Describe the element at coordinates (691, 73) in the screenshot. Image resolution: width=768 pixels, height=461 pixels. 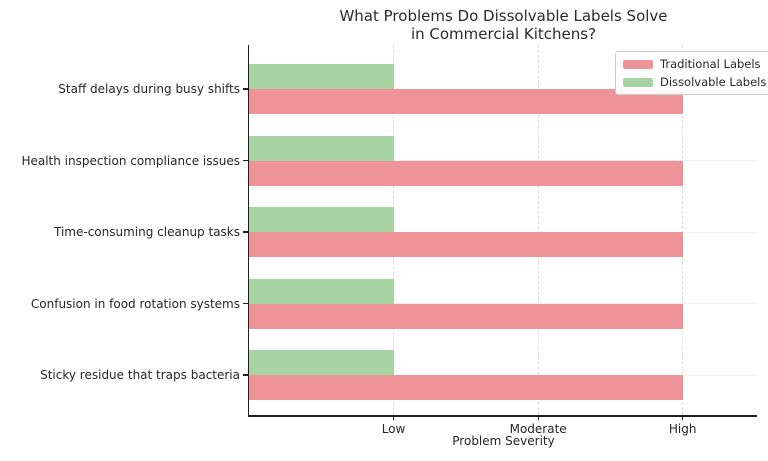
I see `legend: Traditional Labels Dissolvable Labels` at that location.